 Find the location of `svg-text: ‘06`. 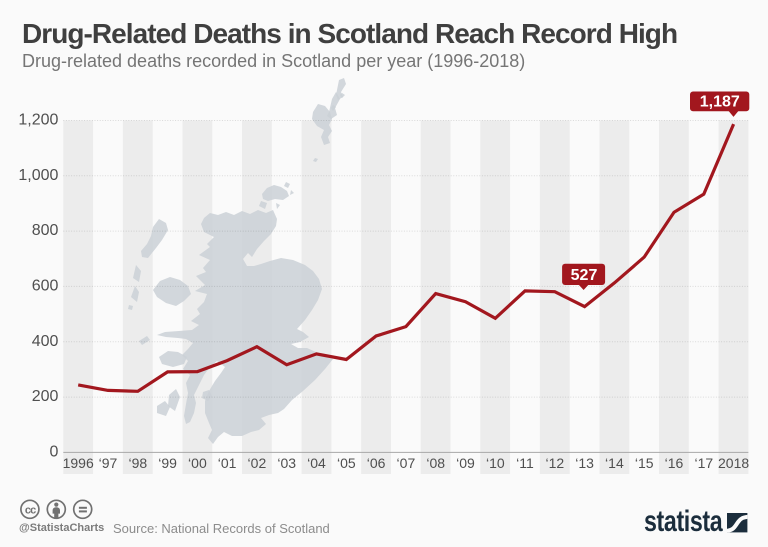

svg-text: ‘06 is located at coordinates (376, 463).